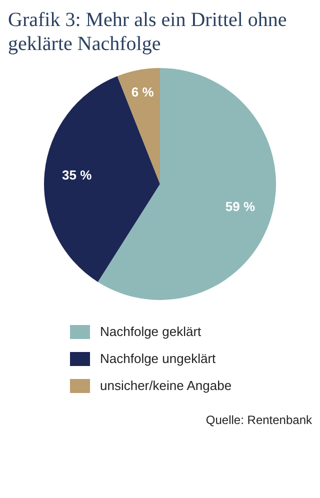 Image resolution: width=320 pixels, height=498 pixels. Describe the element at coordinates (166, 385) in the screenshot. I see `legend-label: unsicher/keine Angabe` at that location.